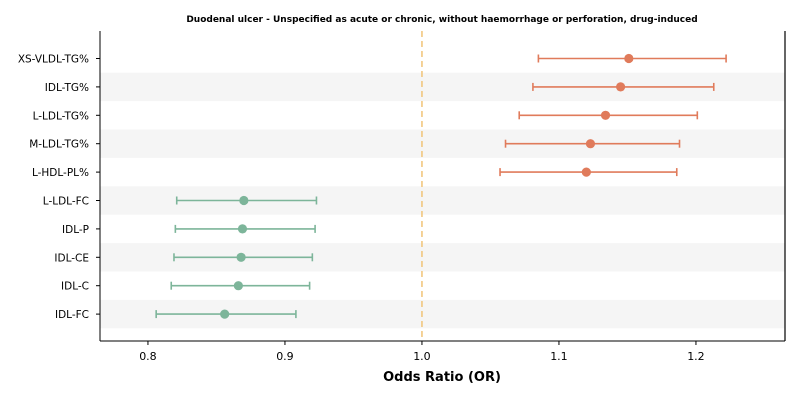 Image resolution: width=800 pixels, height=400 pixels. I want to click on x-tick-label: 1.1, so click(559, 356).